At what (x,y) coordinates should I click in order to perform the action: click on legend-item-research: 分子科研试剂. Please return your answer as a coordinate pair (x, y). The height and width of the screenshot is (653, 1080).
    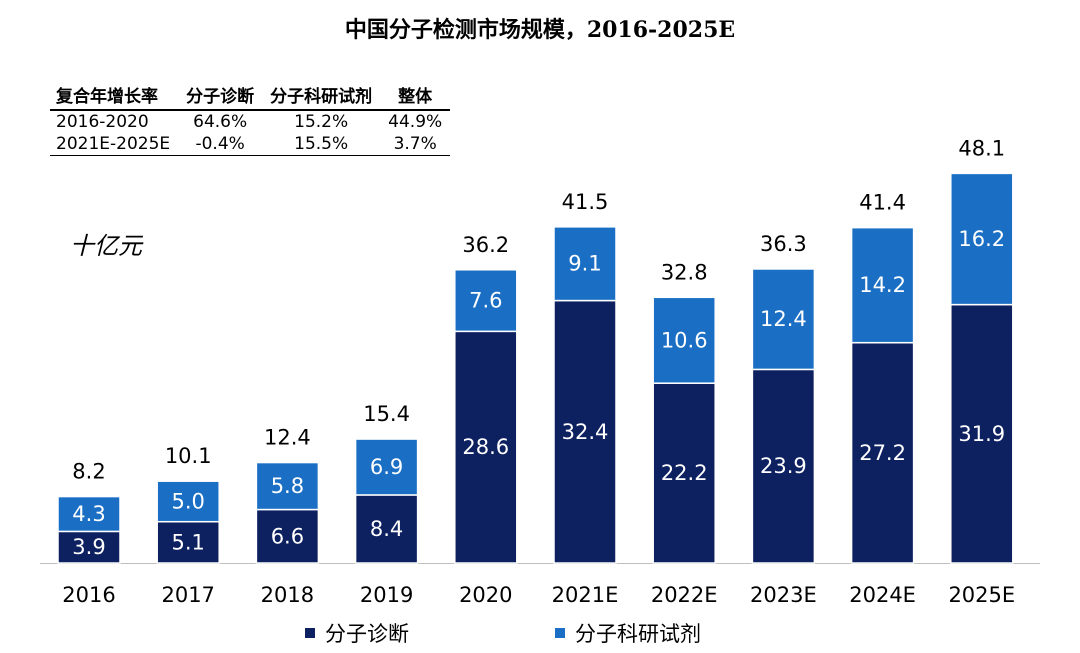
    Looking at the image, I should click on (628, 633).